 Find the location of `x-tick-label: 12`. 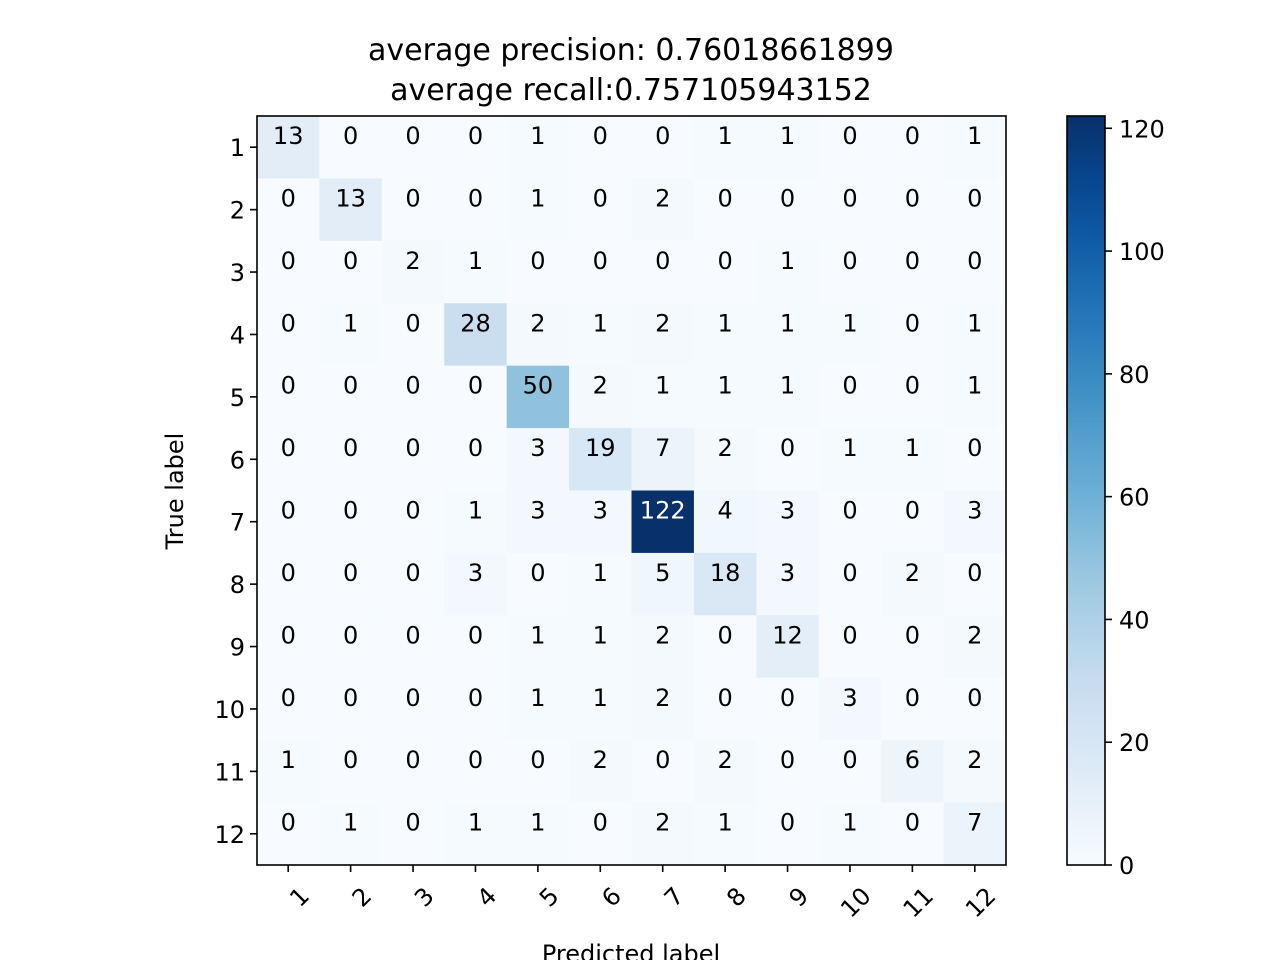

x-tick-label: 12 is located at coordinates (980, 902).